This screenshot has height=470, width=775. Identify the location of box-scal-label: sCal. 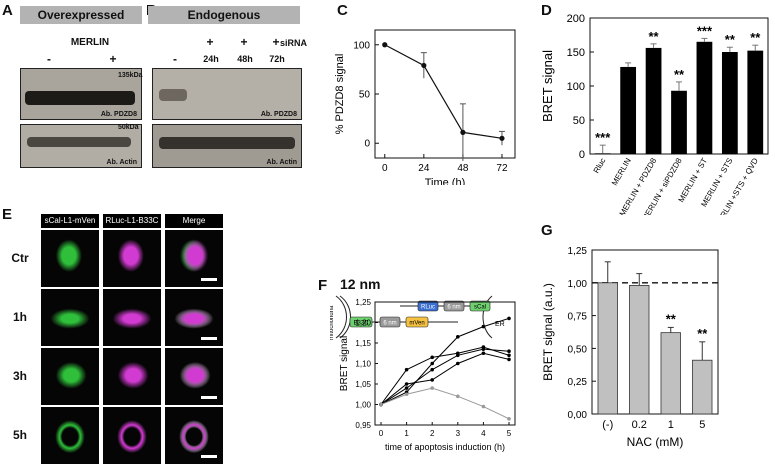
(480, 308).